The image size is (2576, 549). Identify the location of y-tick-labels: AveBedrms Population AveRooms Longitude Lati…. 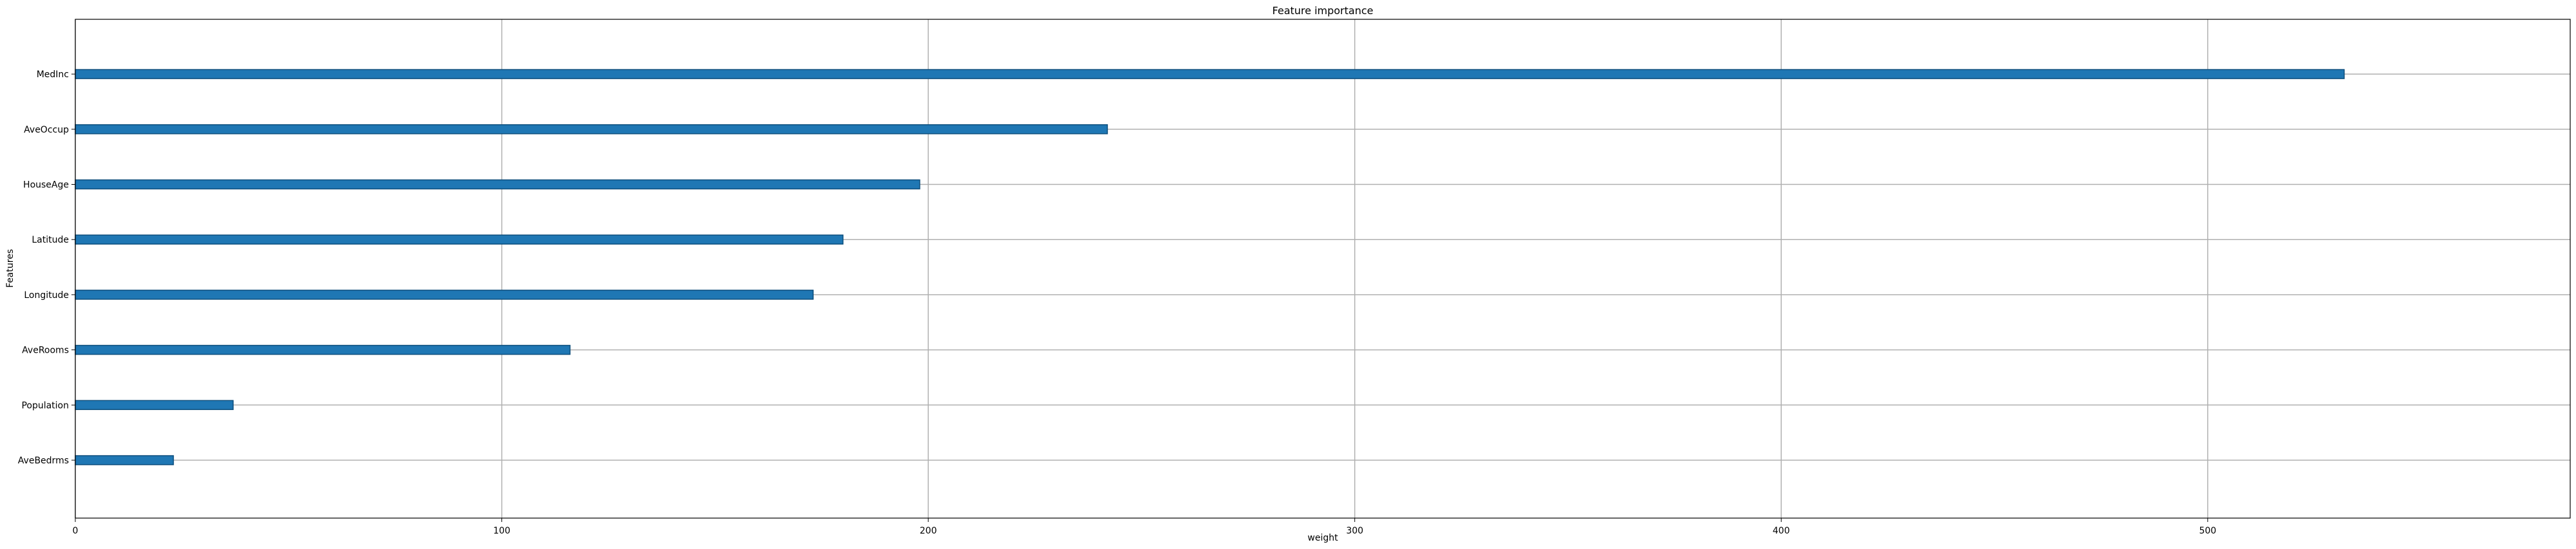
(43, 268).